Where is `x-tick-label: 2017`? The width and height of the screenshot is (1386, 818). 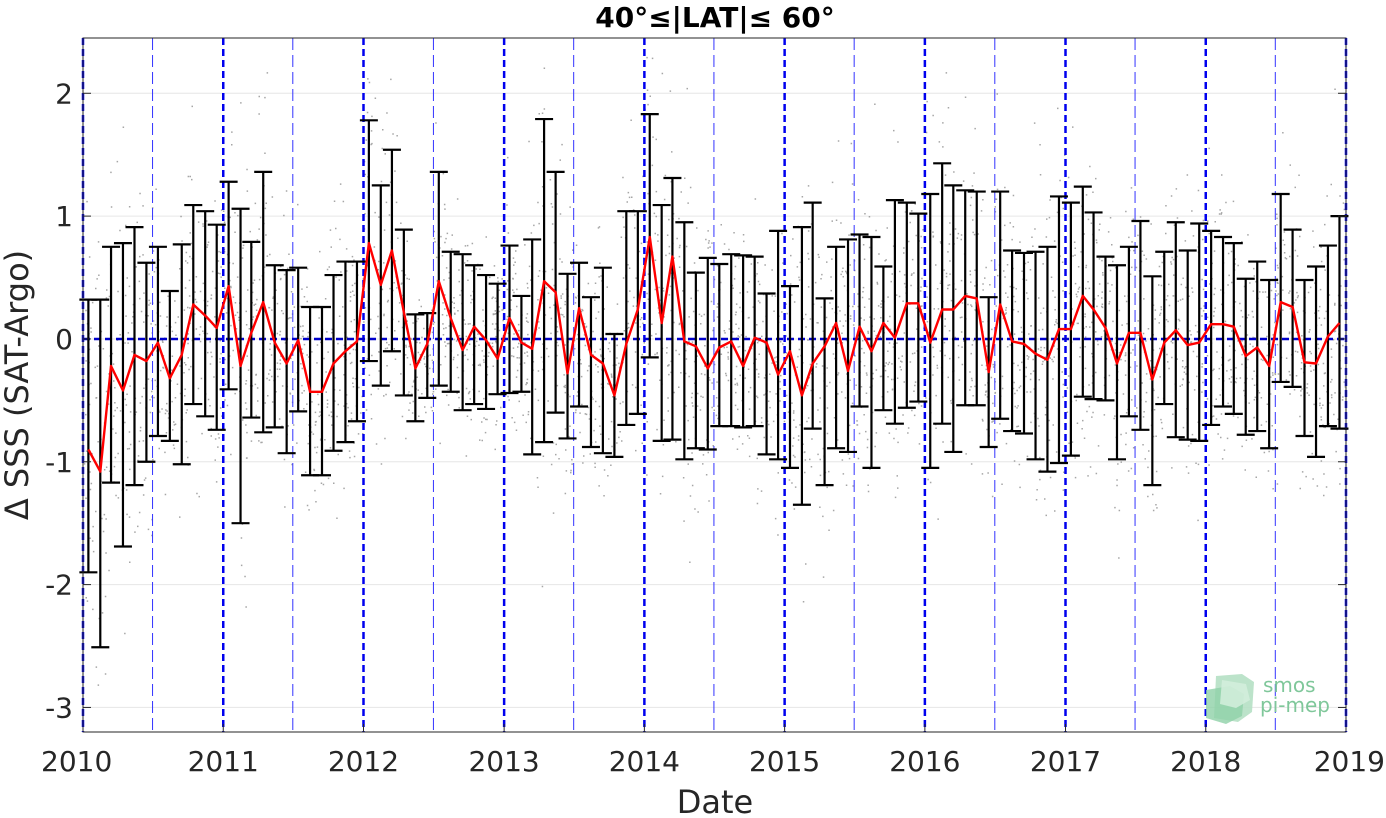
x-tick-label: 2017 is located at coordinates (1065, 761).